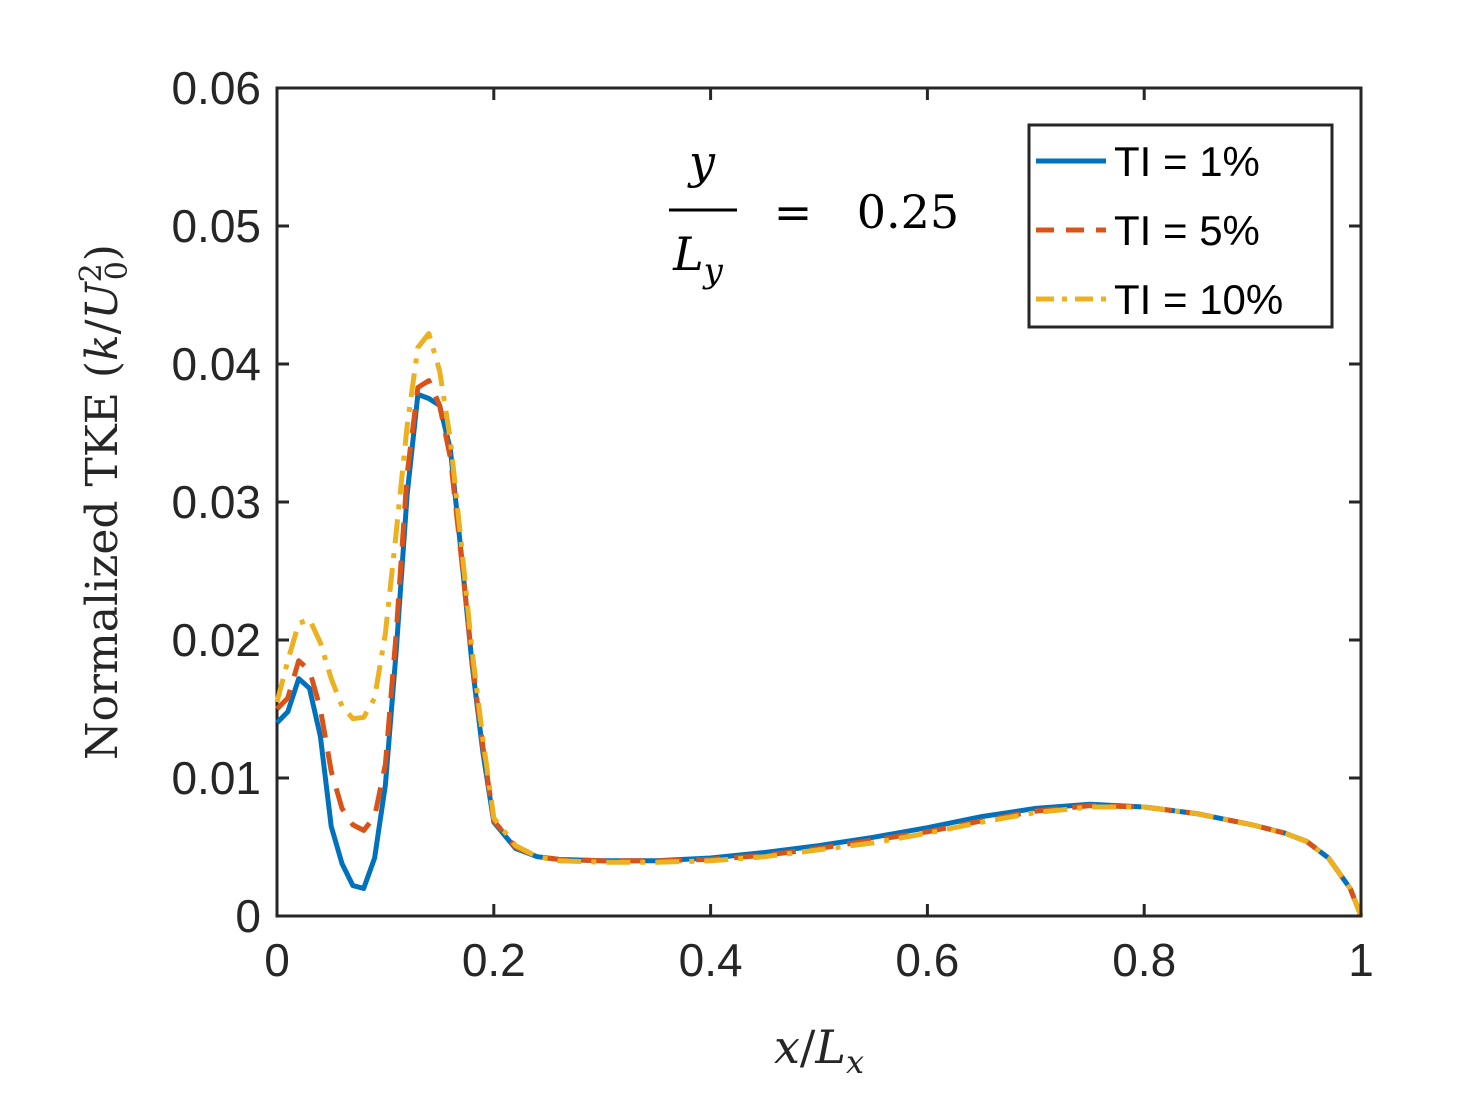 The width and height of the screenshot is (1462, 1120). Describe the element at coordinates (216, 778) in the screenshot. I see `y-tick-label: 0.01` at that location.